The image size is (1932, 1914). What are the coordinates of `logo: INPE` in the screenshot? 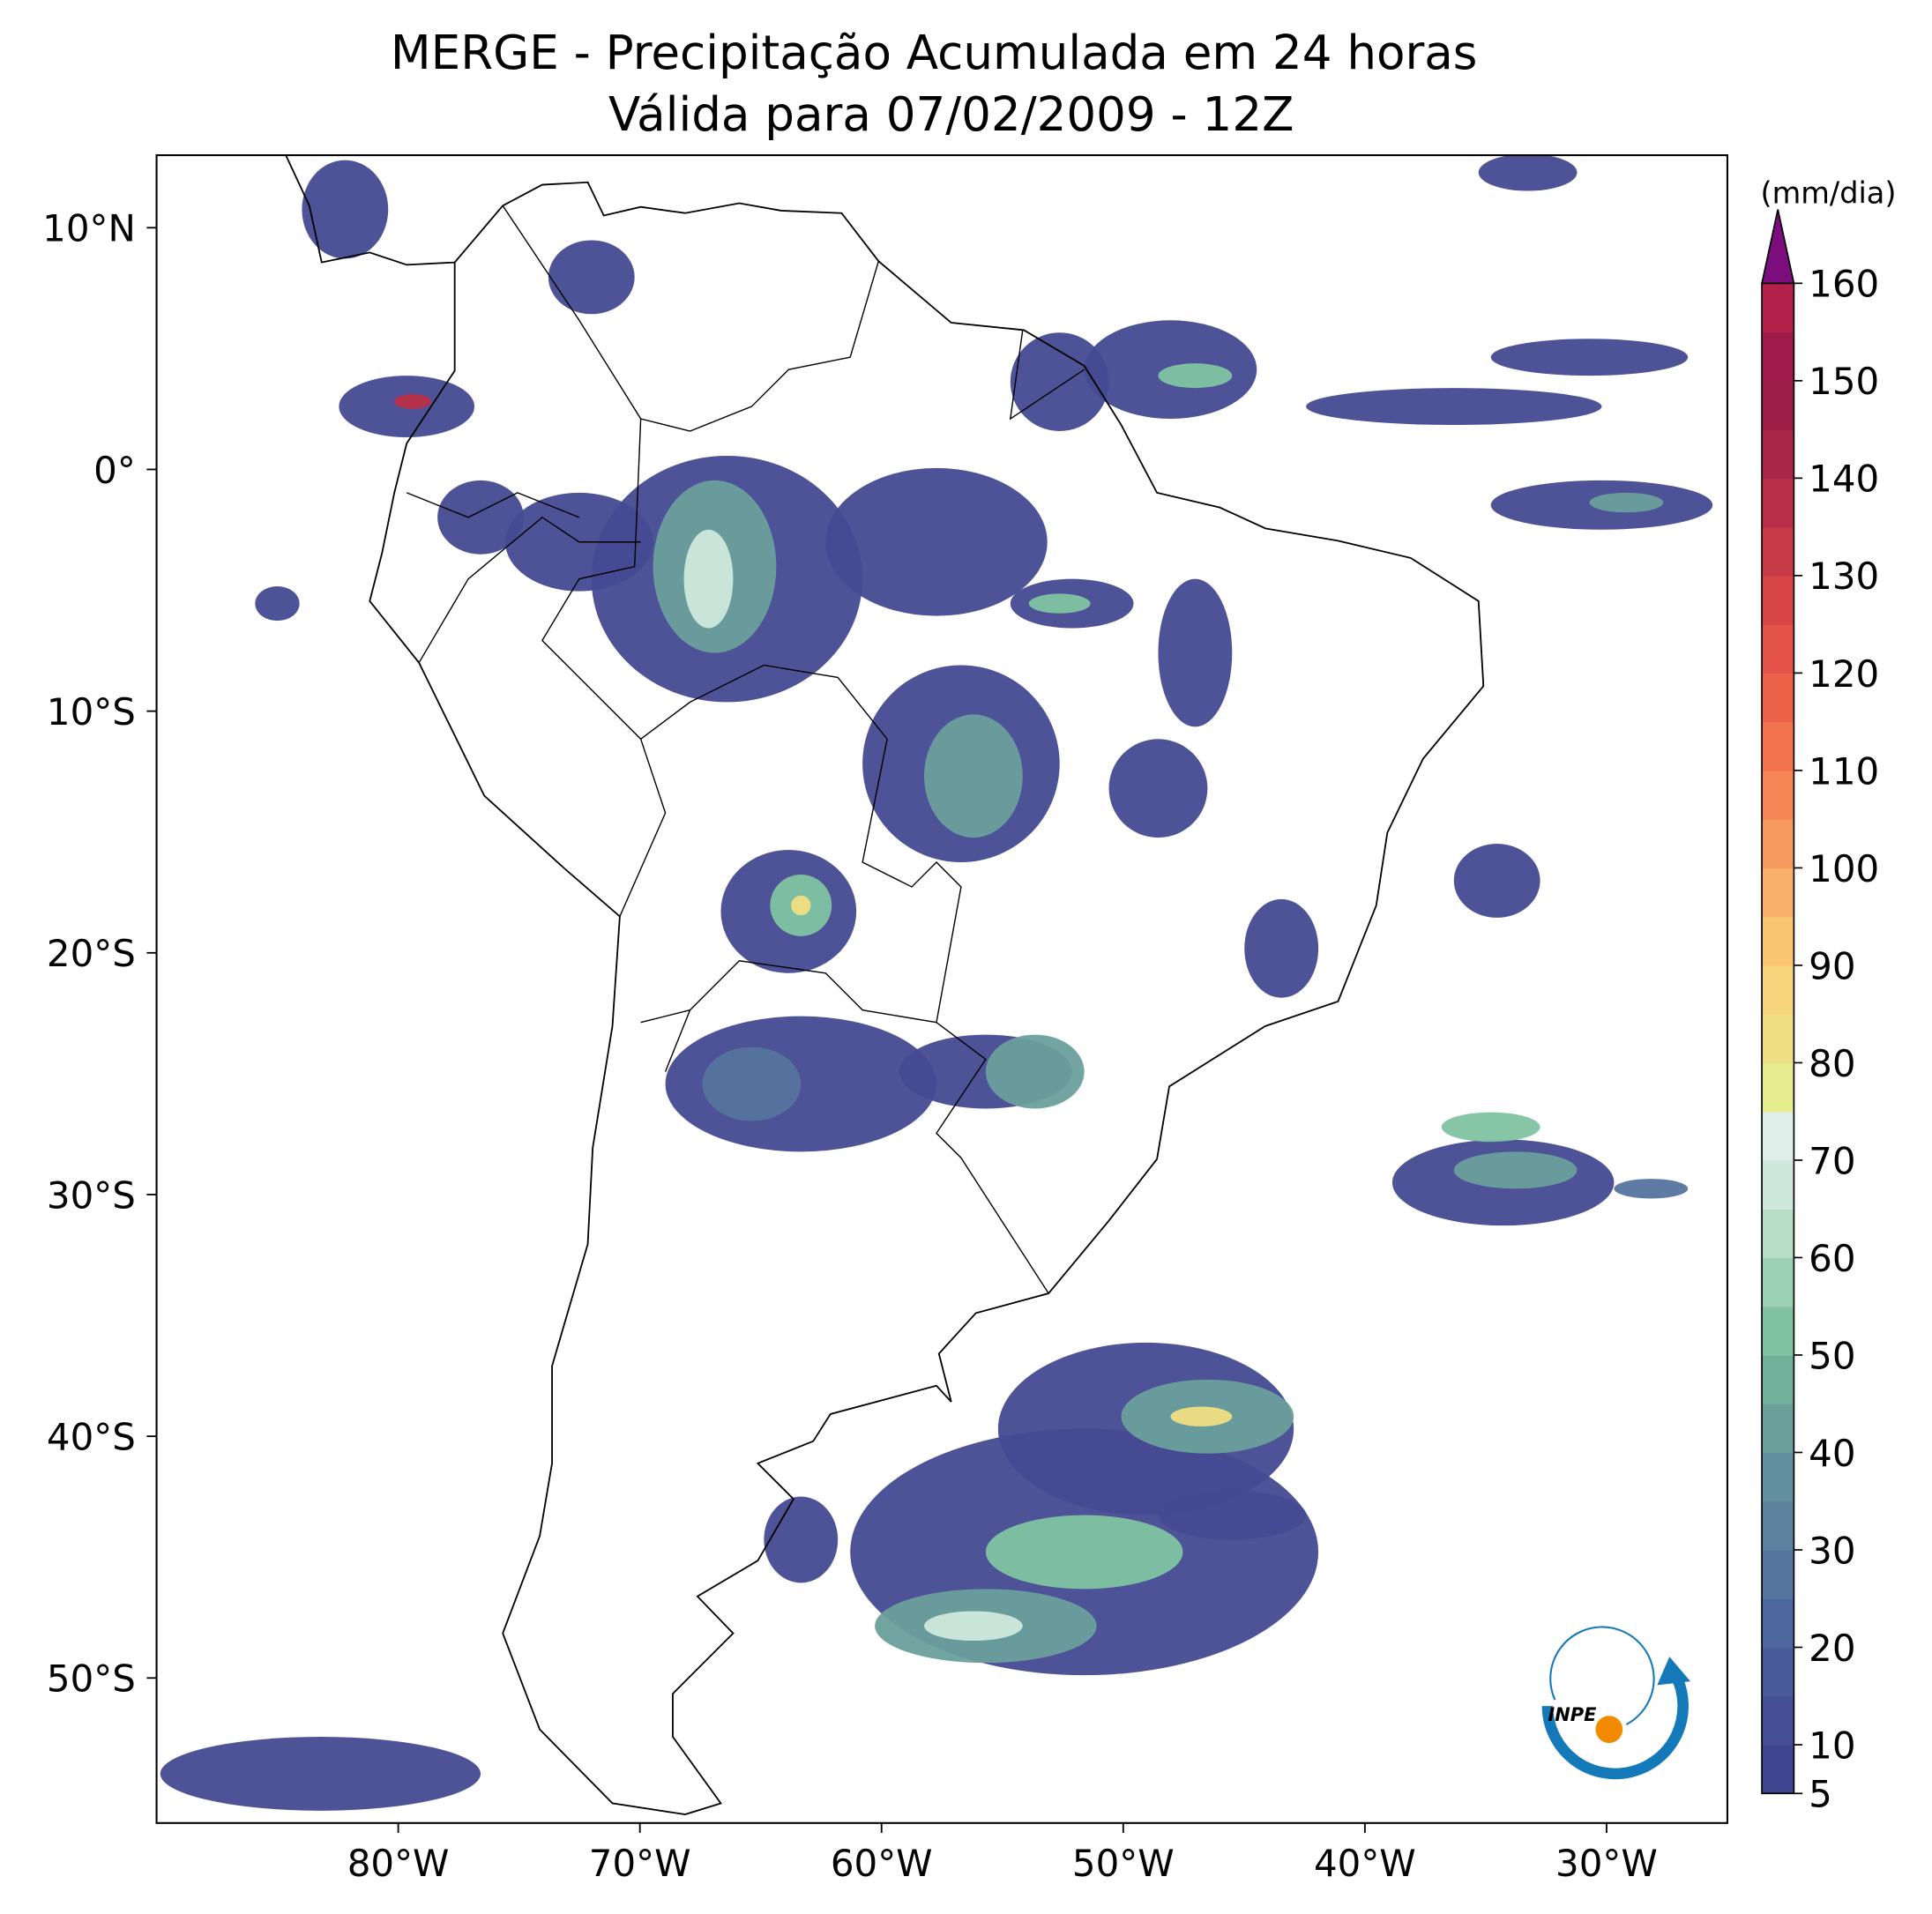 It's located at (1616, 1703).